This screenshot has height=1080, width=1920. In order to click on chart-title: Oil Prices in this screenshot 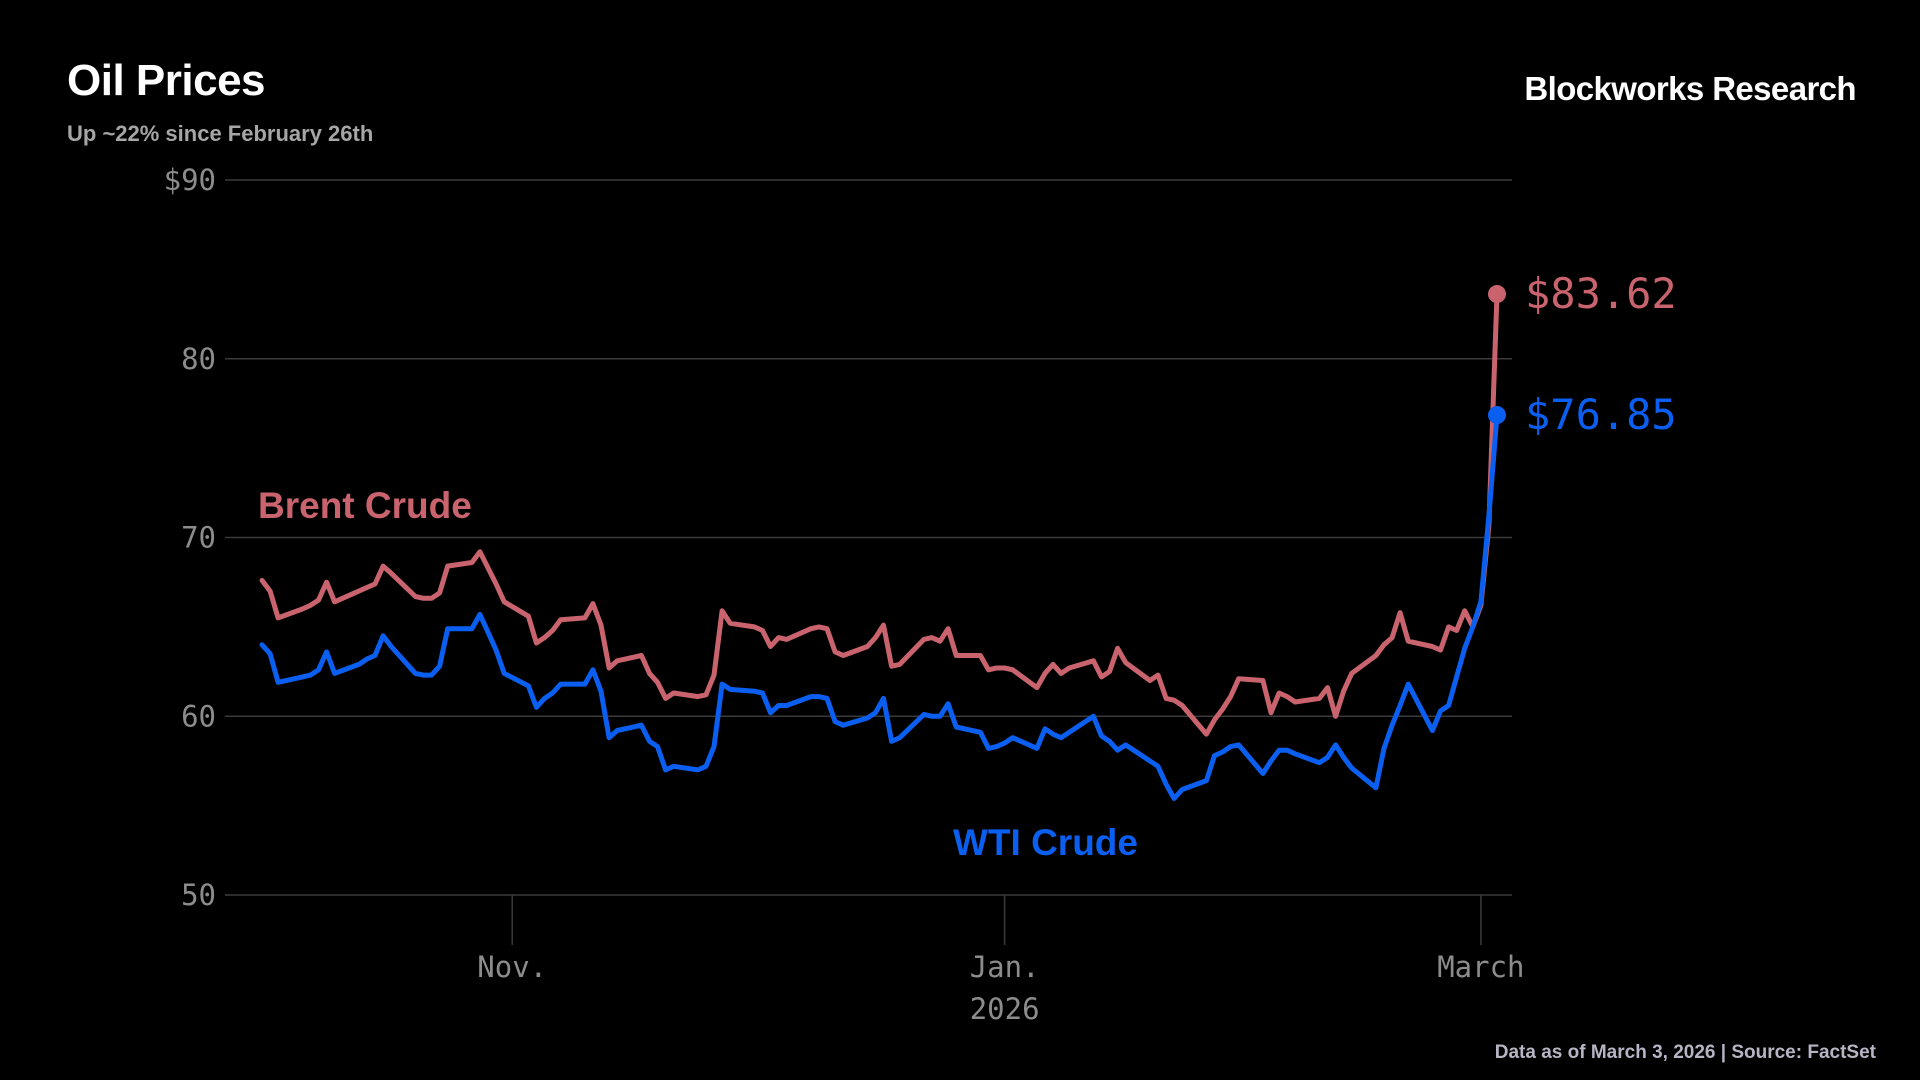, I will do `click(166, 80)`.